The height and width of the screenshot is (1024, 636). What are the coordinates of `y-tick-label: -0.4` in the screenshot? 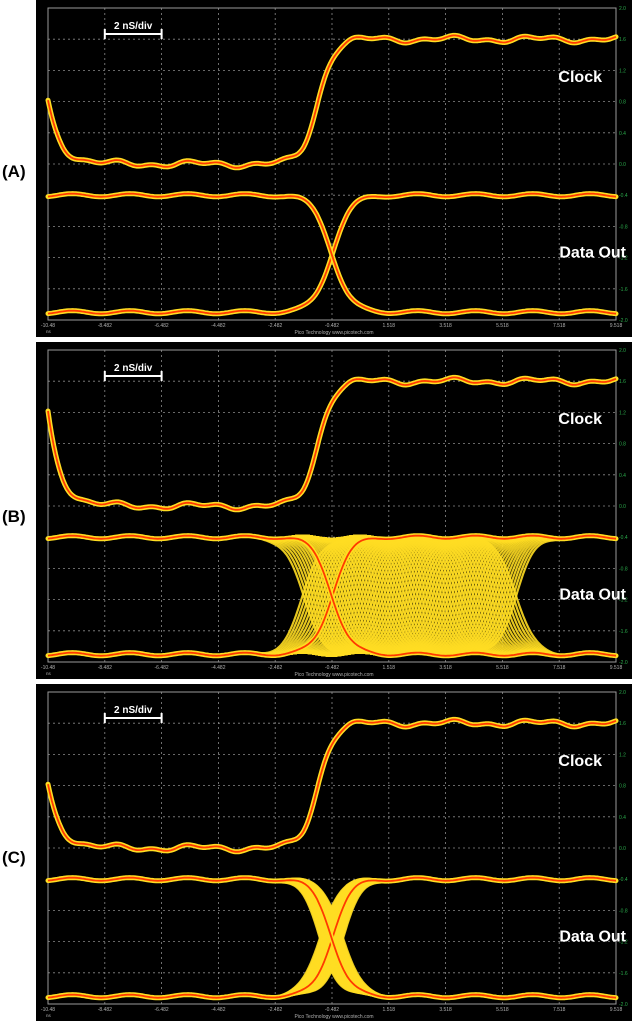 It's located at (623, 880).